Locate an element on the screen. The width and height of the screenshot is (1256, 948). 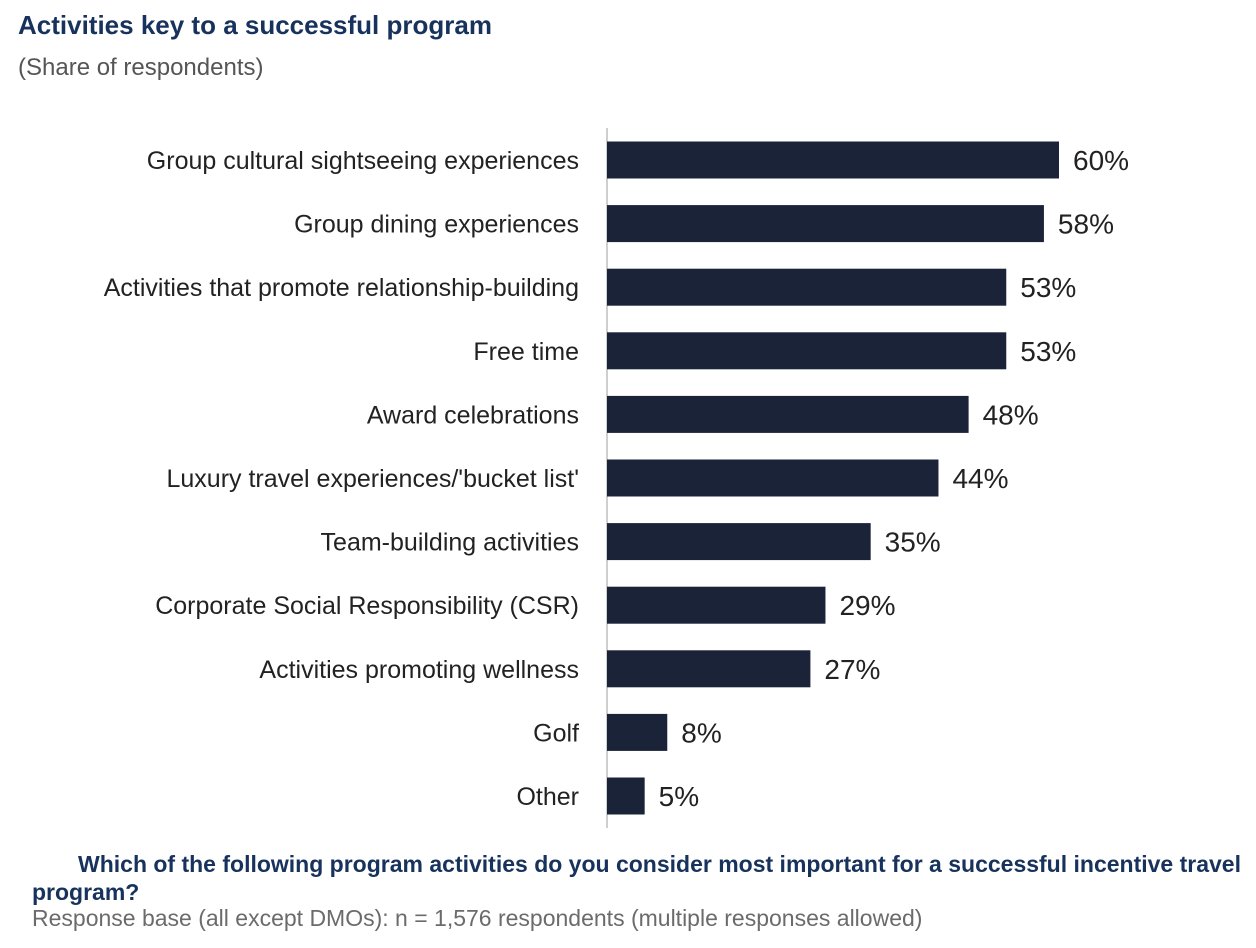
value-label: 48% is located at coordinates (1011, 414).